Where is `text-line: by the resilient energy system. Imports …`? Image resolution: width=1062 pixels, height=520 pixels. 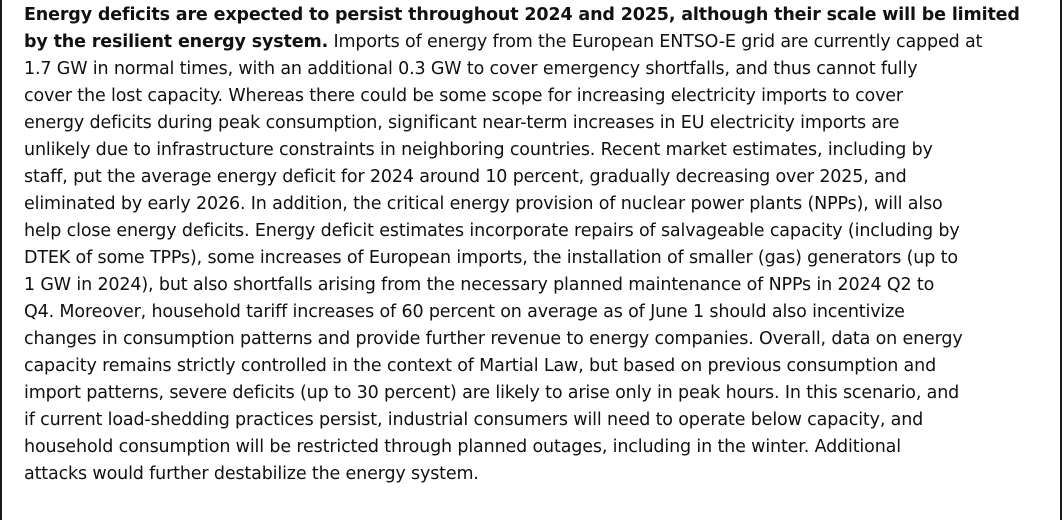 text-line: by the resilient energy system. Imports … is located at coordinates (541, 42).